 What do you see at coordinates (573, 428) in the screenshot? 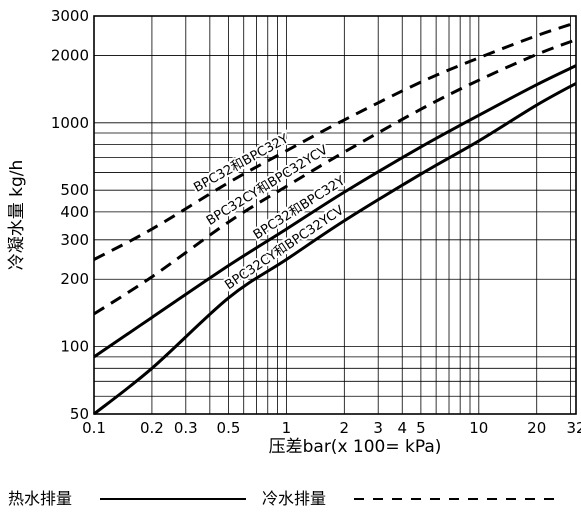
I see `x-tick-label: 32` at bounding box center [573, 428].